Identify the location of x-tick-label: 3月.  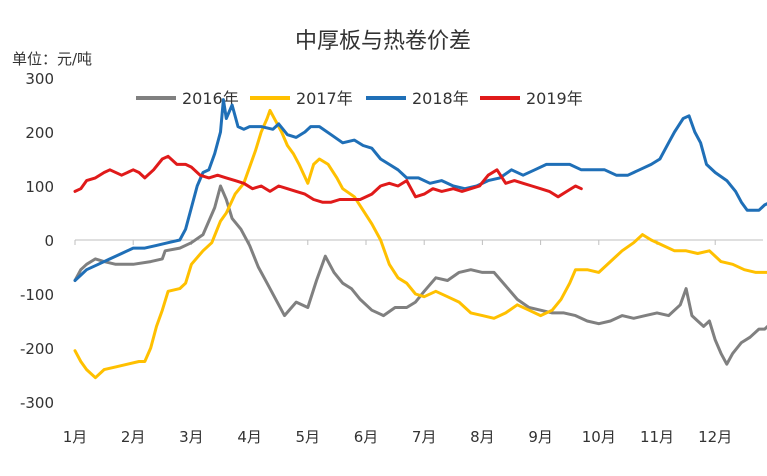
(191, 437).